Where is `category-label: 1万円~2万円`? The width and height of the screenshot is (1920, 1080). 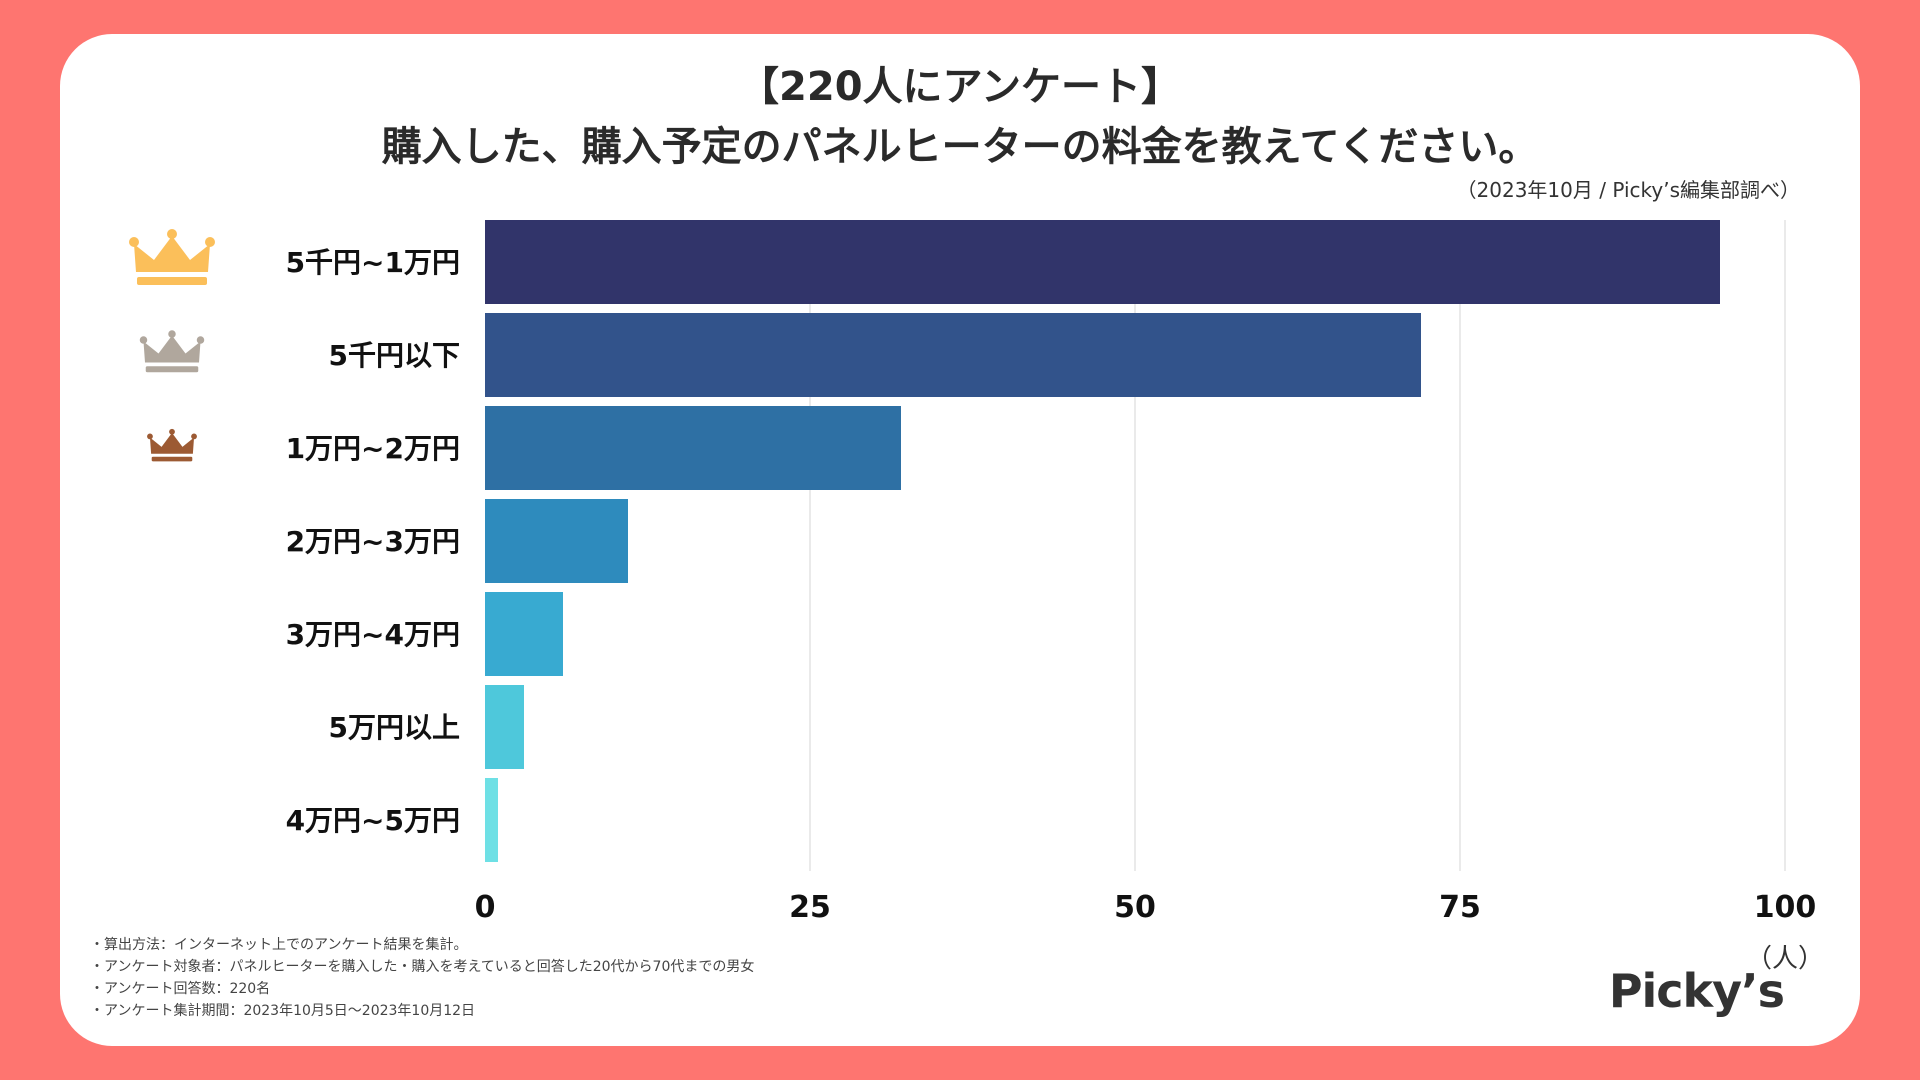 category-label: 1万円~2万円 is located at coordinates (373, 448).